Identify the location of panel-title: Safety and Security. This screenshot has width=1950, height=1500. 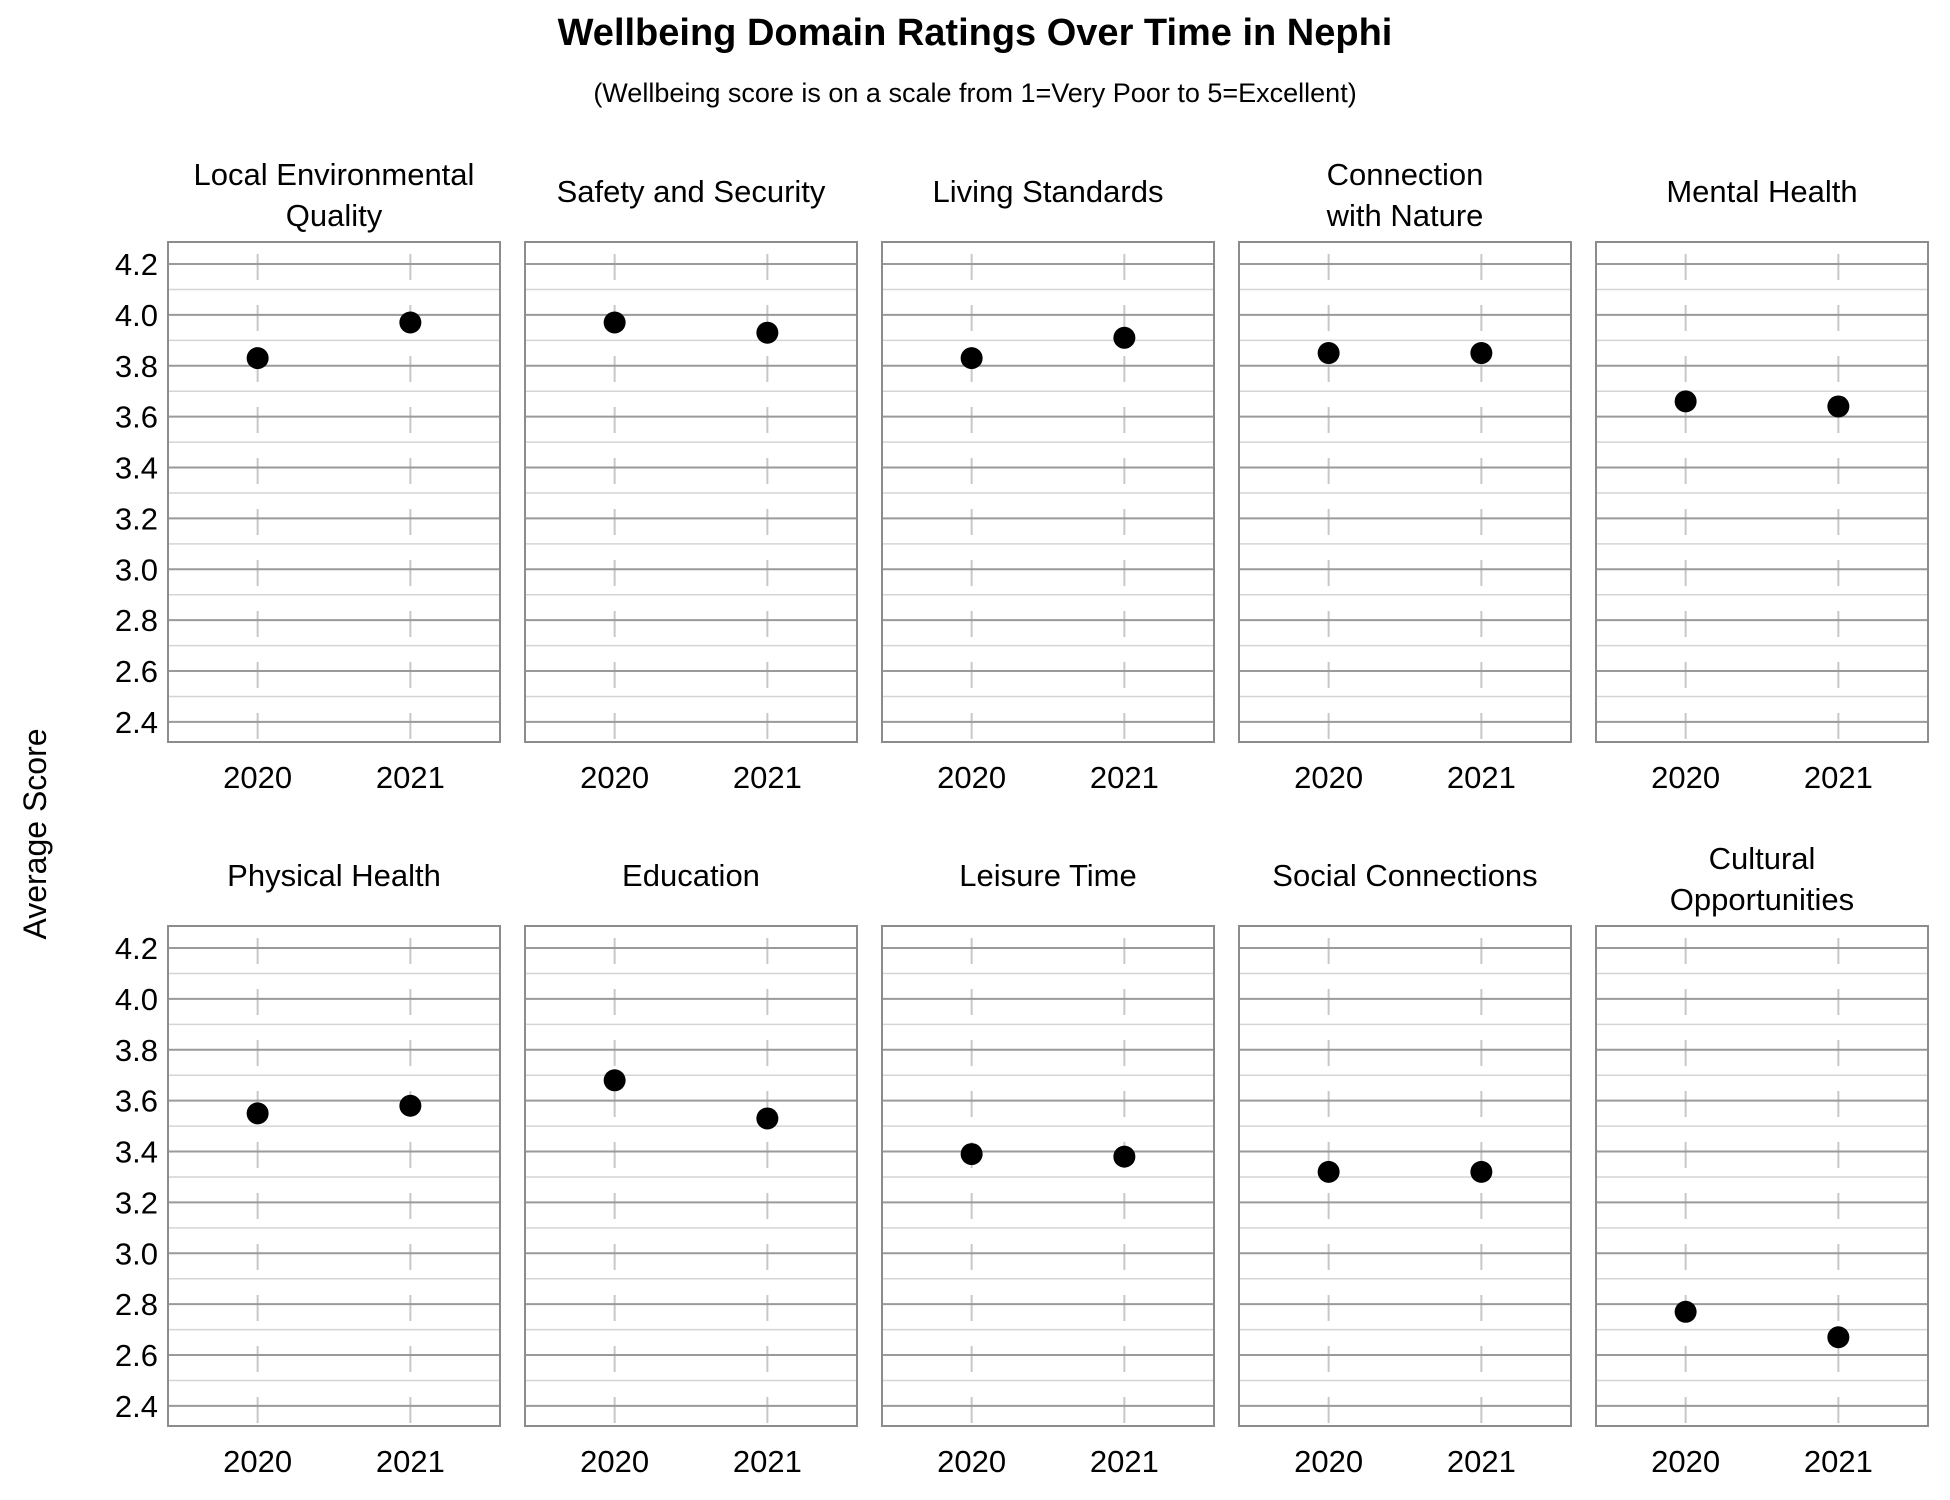
(691, 191).